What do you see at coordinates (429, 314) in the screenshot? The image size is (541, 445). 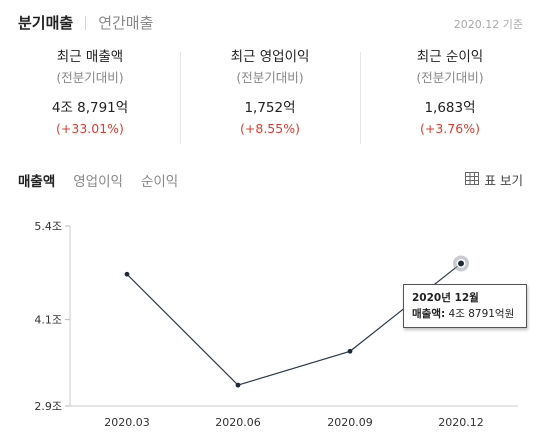 I see `tooltip-label: 매출액:` at bounding box center [429, 314].